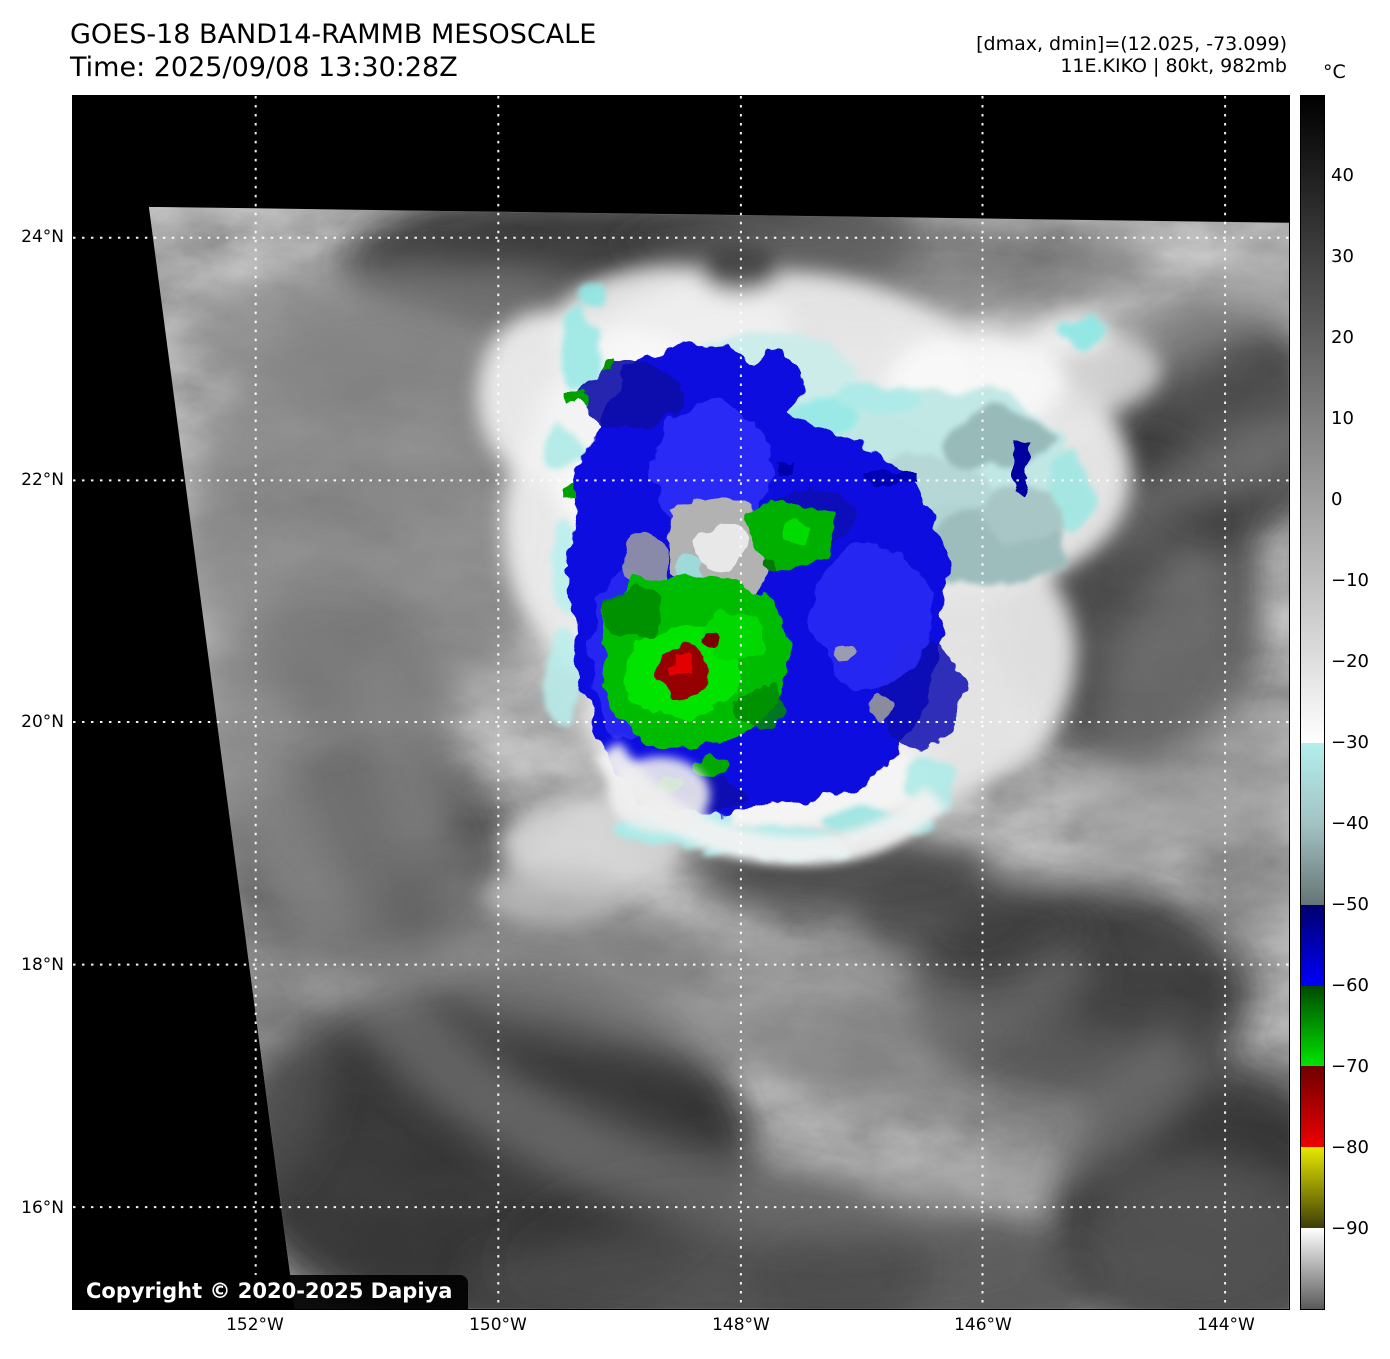  I want to click on colorbar-tick-label: −80, so click(1350, 1147).